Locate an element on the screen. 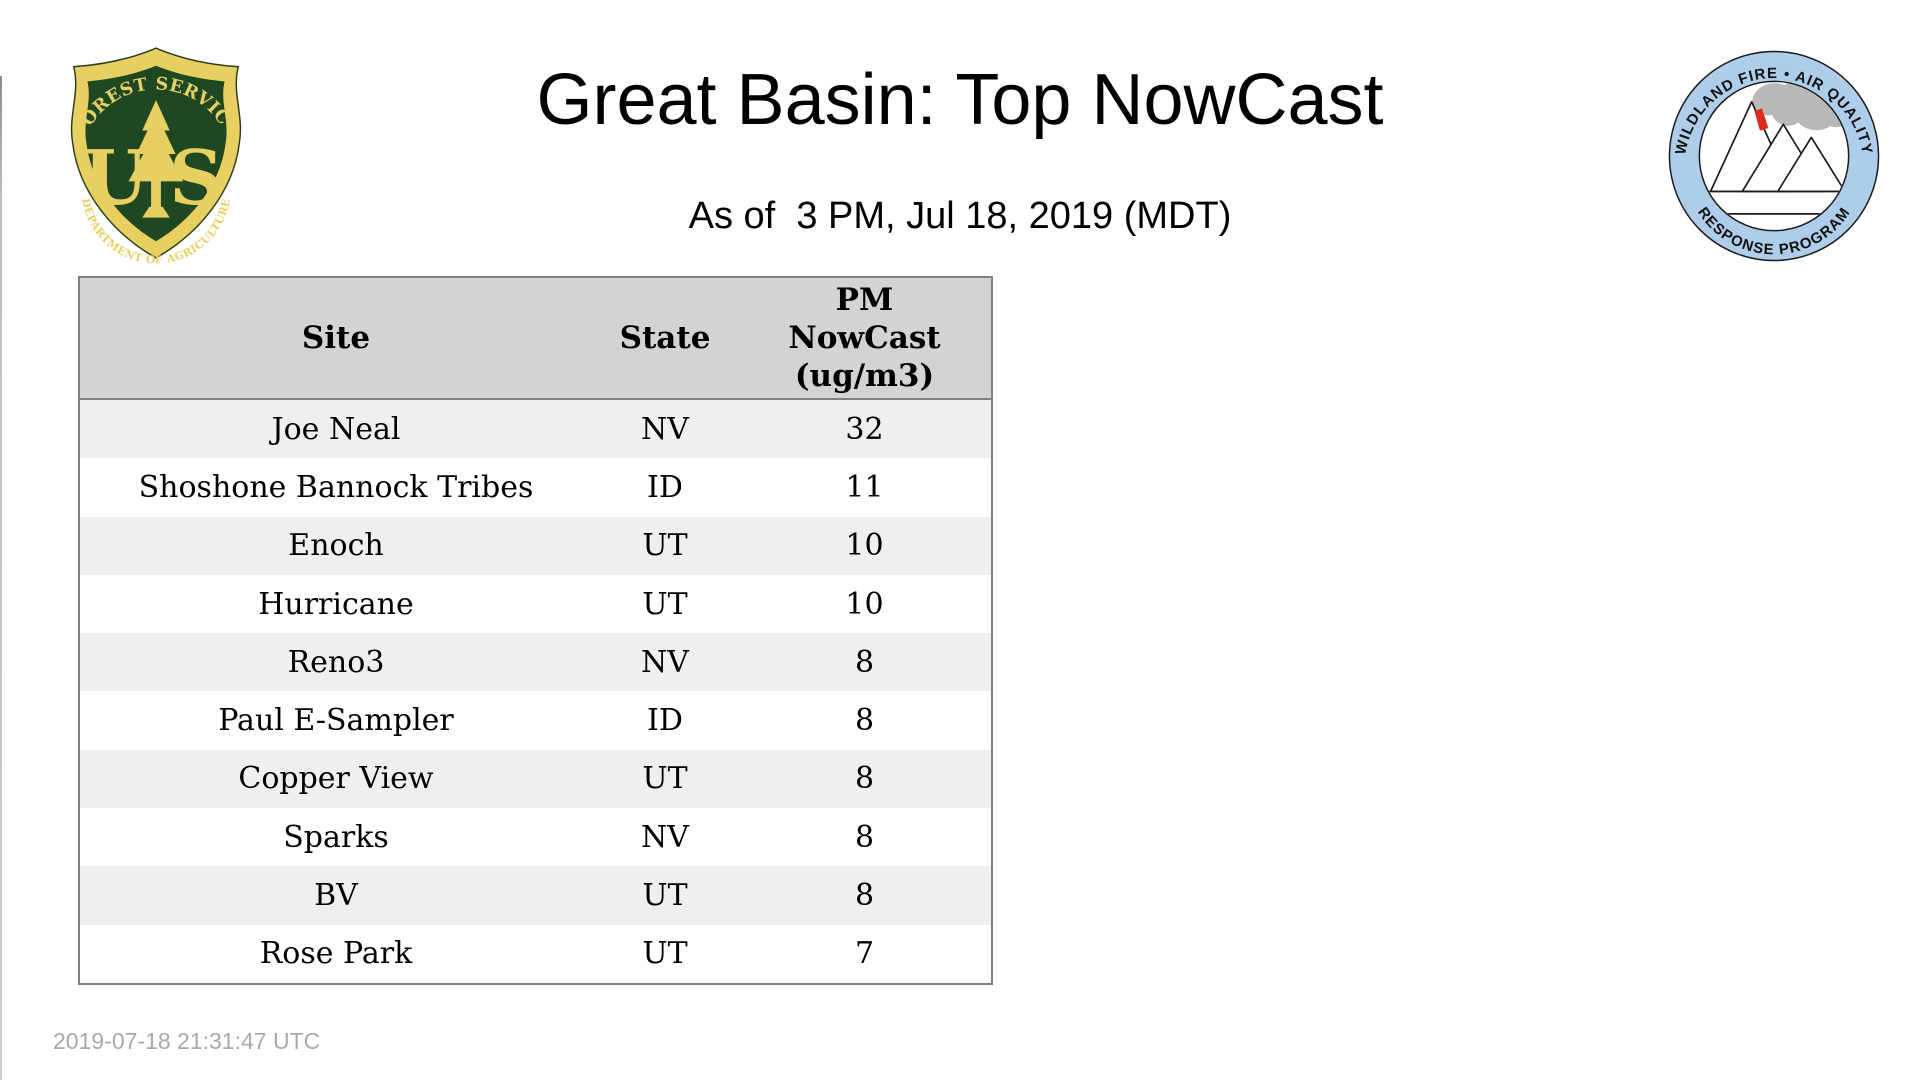 This screenshot has width=1920, height=1080. column-header-pm-nowcast: PM NowCast (ug/m3) is located at coordinates (864, 338).